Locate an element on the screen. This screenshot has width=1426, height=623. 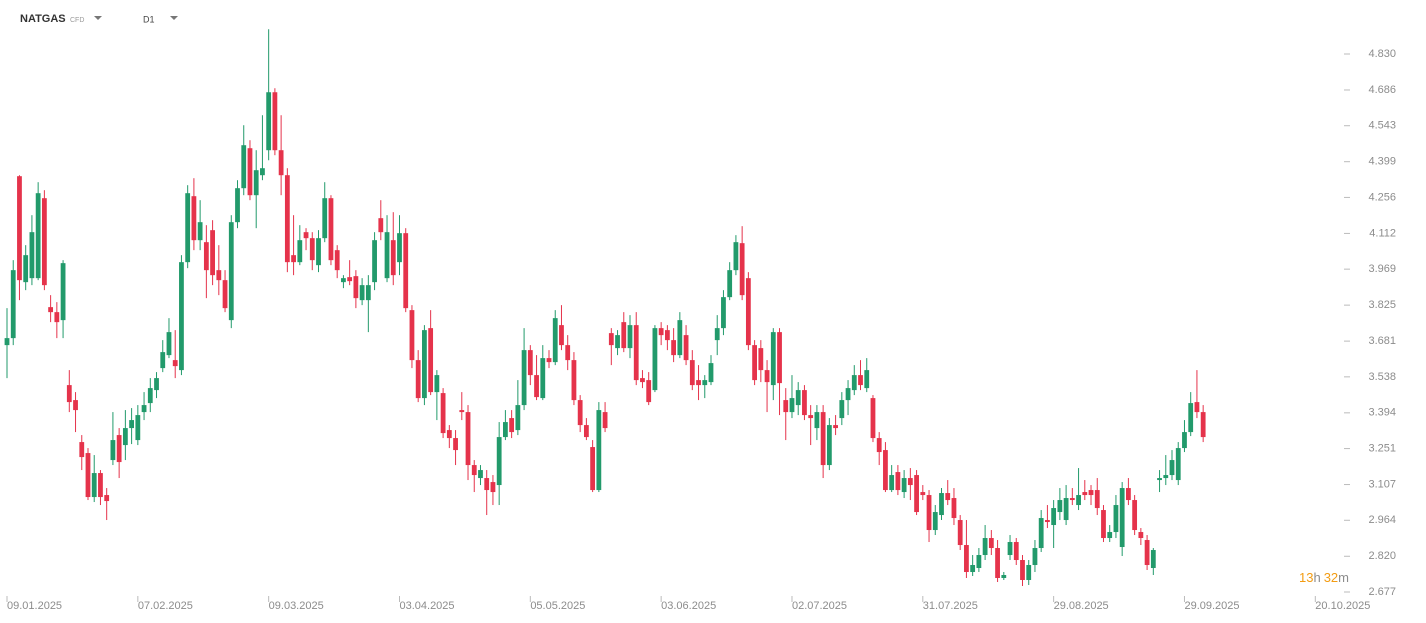
timeframe: D1 is located at coordinates (149, 19).